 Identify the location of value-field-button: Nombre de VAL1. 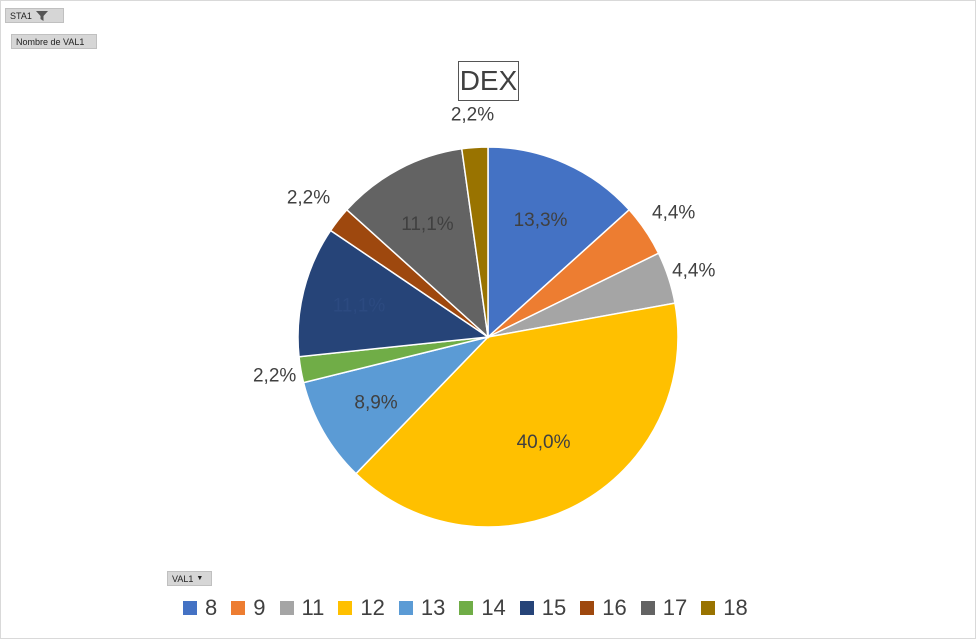
(54, 41).